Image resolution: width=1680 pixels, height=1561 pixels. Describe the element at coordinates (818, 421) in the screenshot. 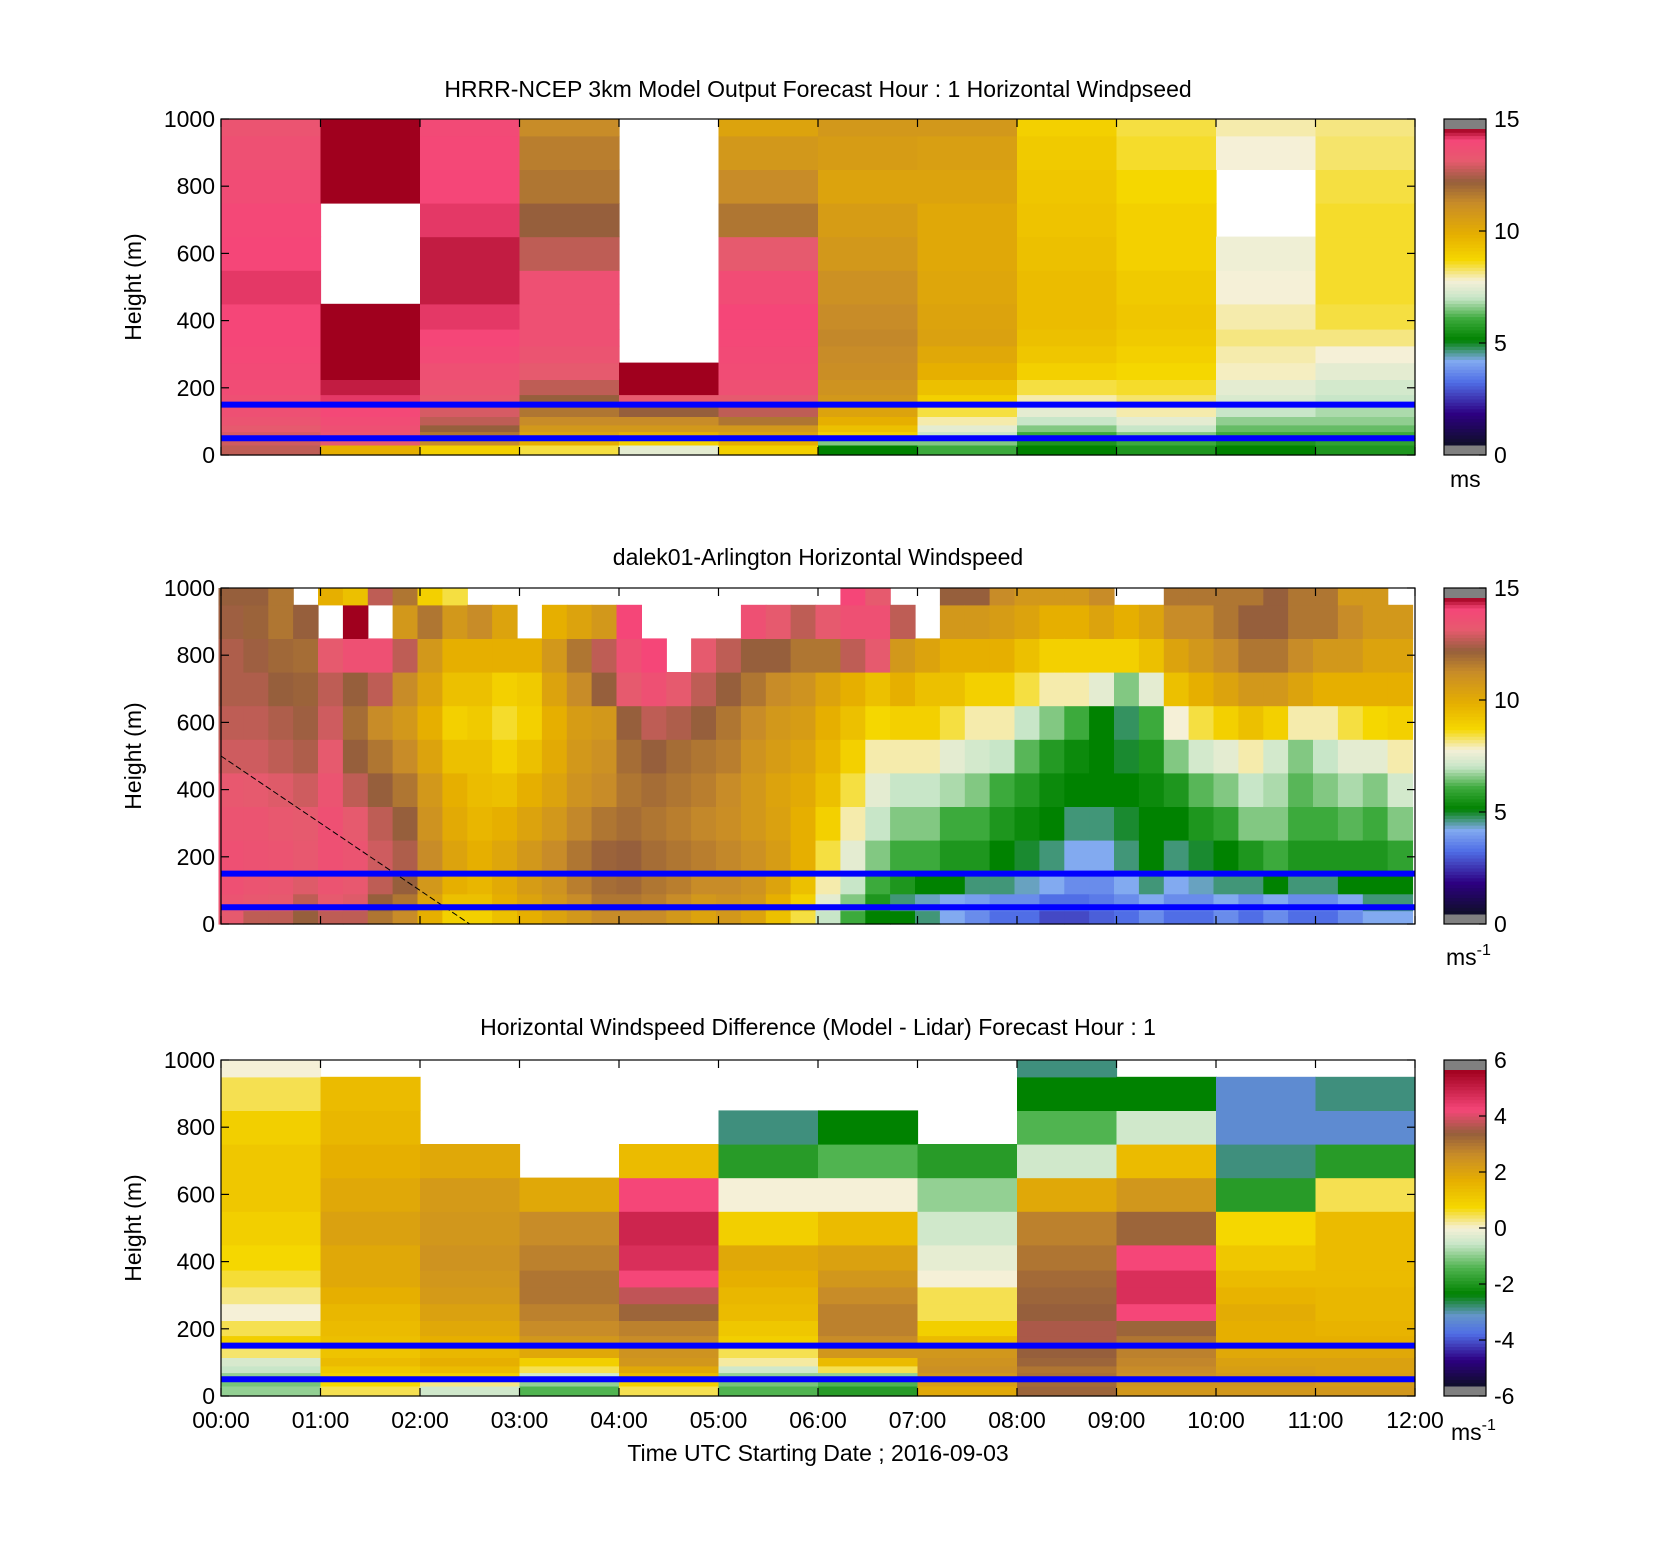

I see `reference-lines` at that location.